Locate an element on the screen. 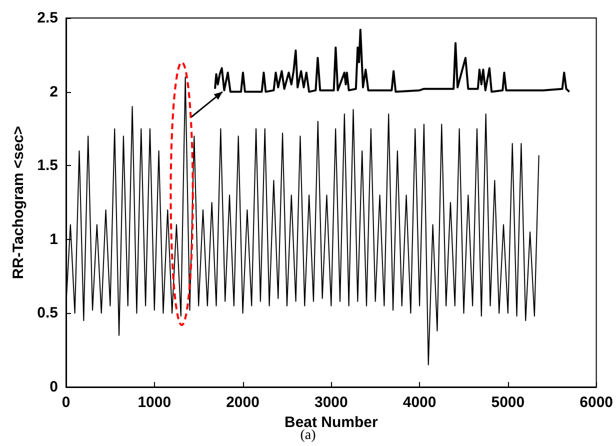 The image size is (616, 446). x-tick-label: 1000 is located at coordinates (155, 402).